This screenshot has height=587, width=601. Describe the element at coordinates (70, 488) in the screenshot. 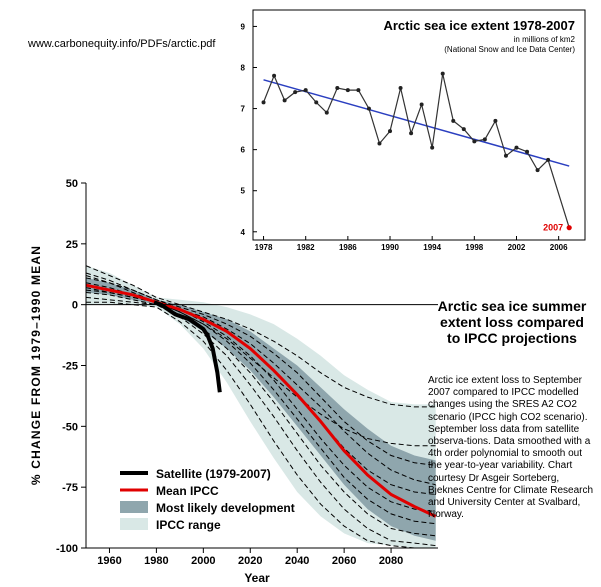

I see `y-tick-label: -75` at that location.